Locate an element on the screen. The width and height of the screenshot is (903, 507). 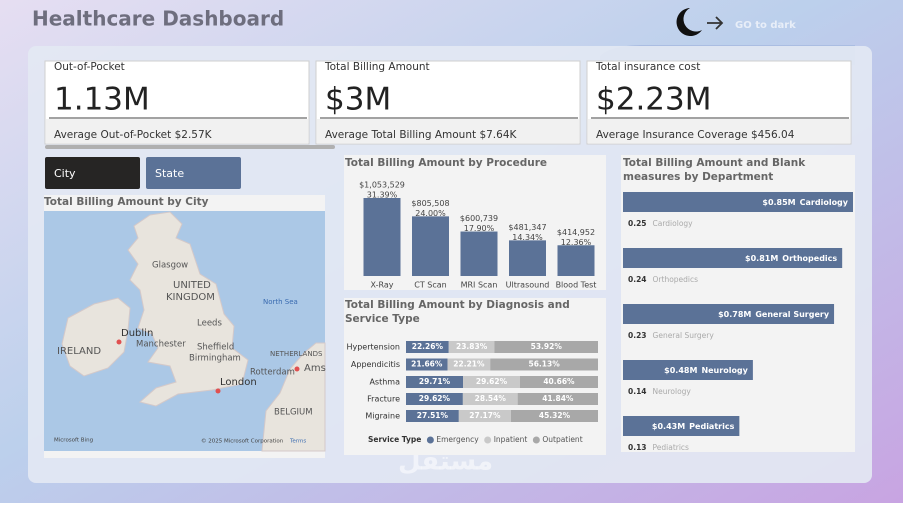
legend-label: Outpatient is located at coordinates (562, 439).